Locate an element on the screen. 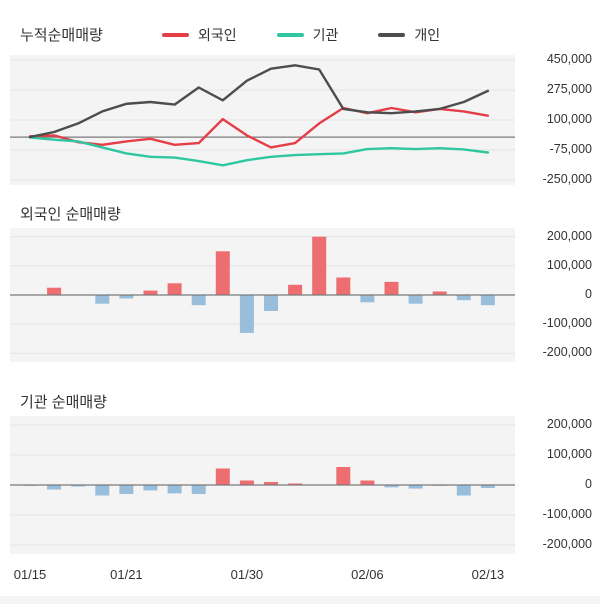 This screenshot has width=600, height=604. y-axis-tick-label: 275,000 is located at coordinates (569, 89).